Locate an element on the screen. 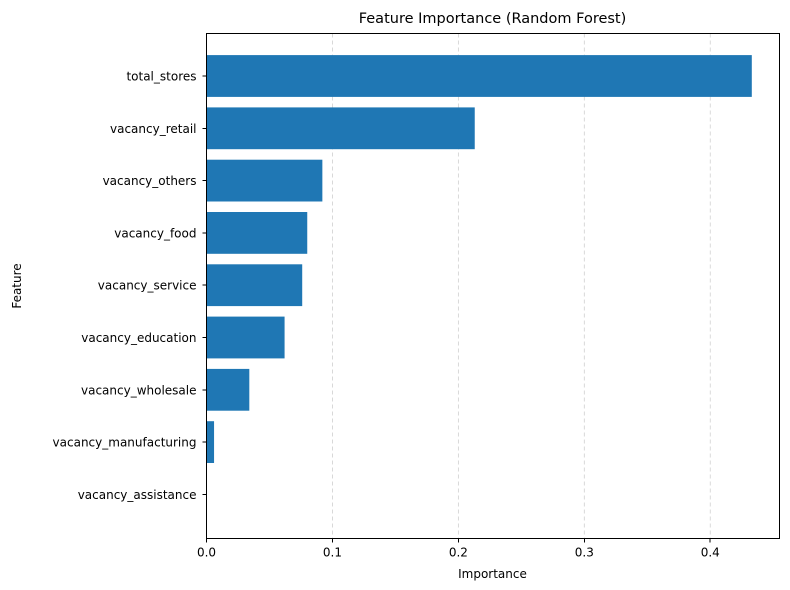  y-tick-label: vacancy_assistance is located at coordinates (137, 495).